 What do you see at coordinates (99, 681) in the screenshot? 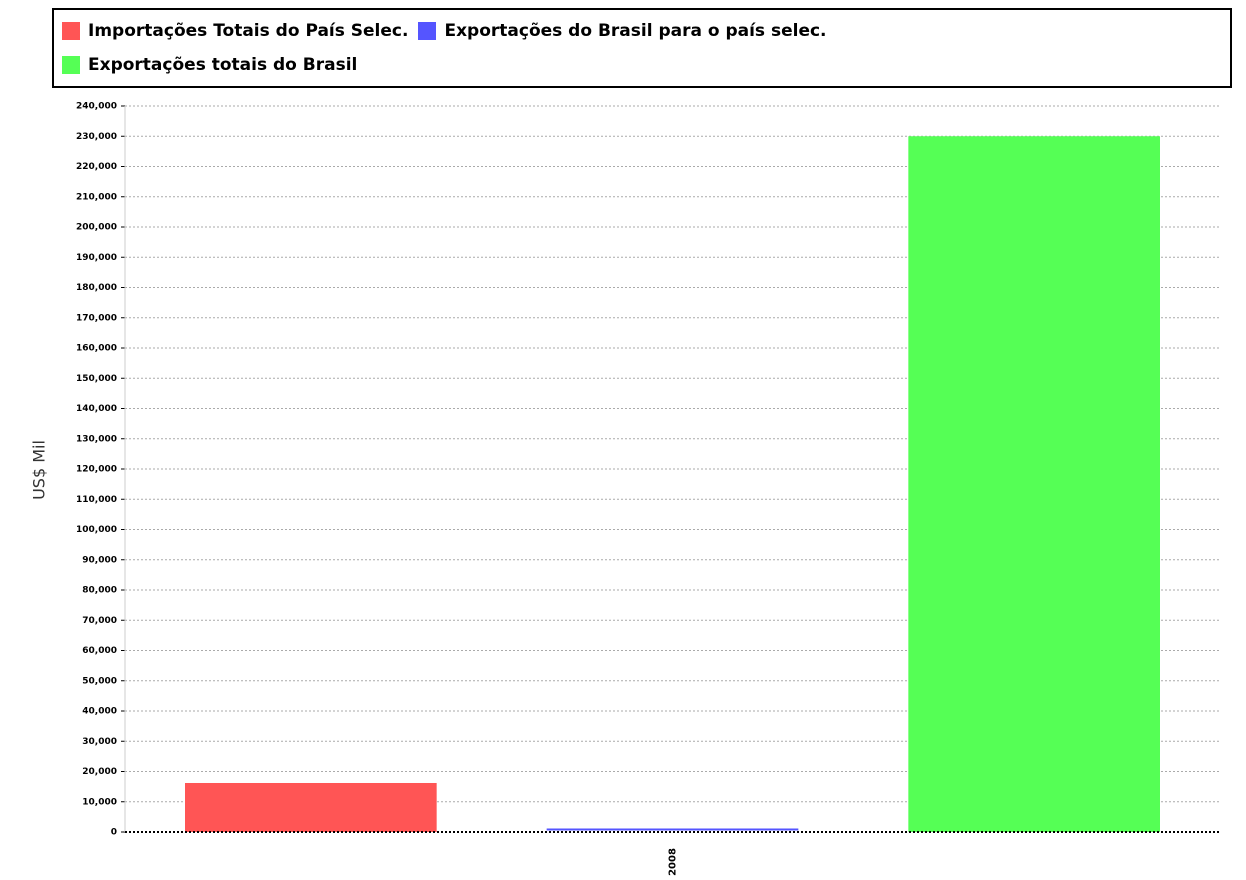
I see `y-tick-label: 50,000` at bounding box center [99, 681].